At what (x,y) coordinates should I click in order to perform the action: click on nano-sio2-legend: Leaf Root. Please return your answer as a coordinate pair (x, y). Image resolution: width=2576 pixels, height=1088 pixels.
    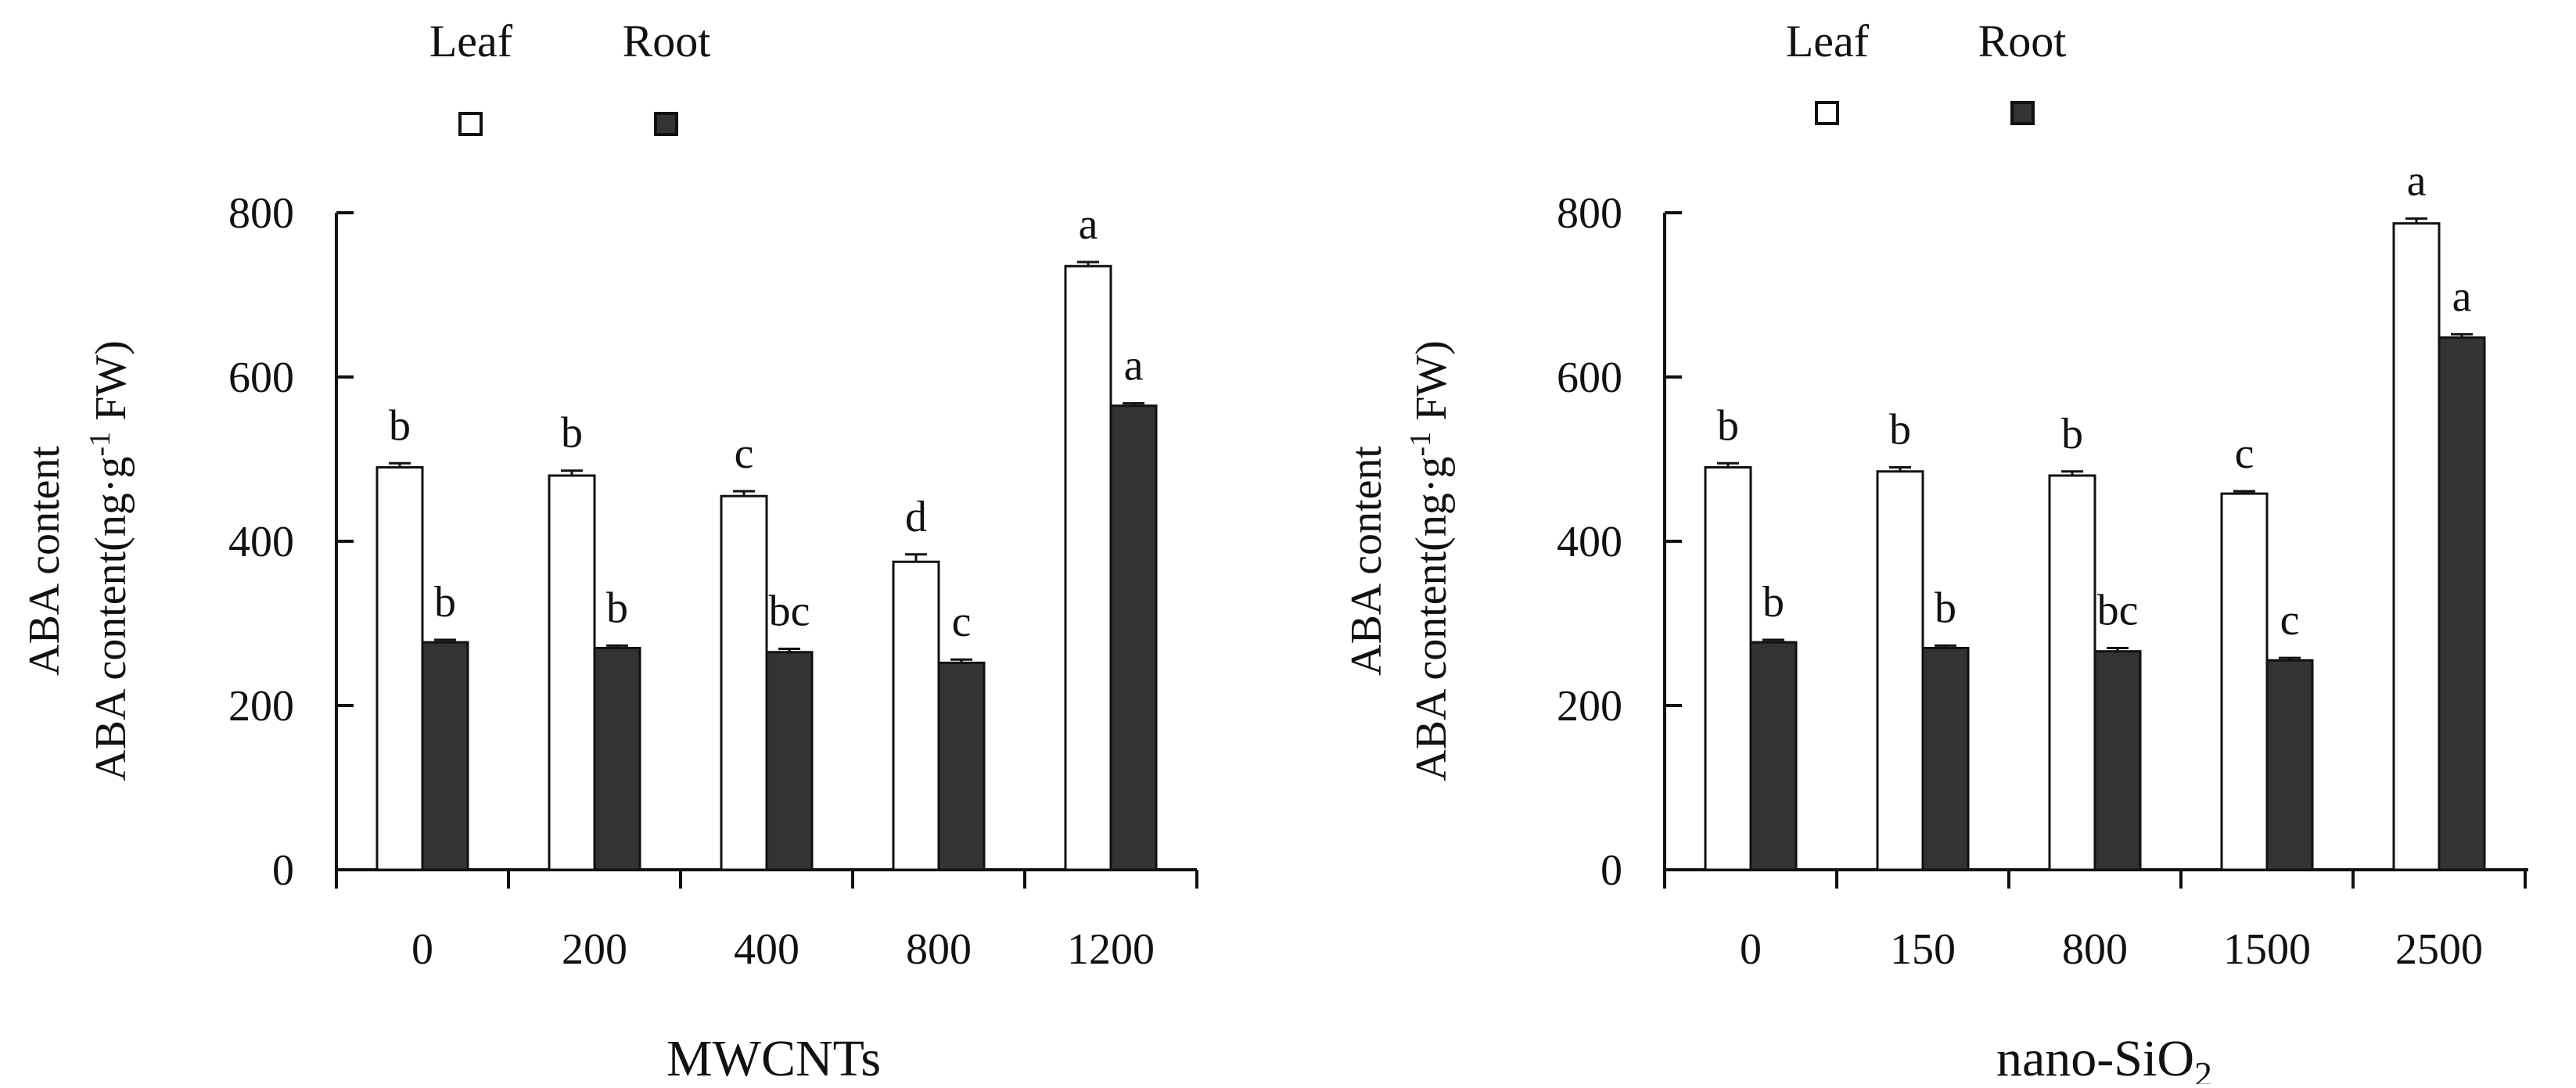
    Looking at the image, I should click on (1927, 70).